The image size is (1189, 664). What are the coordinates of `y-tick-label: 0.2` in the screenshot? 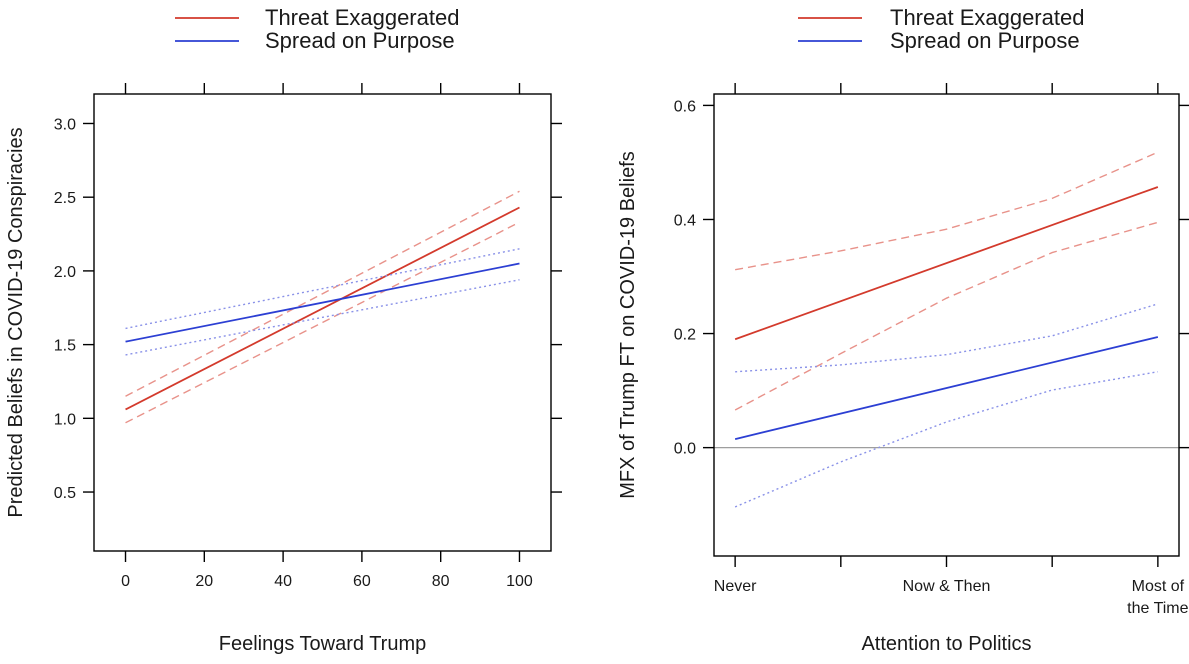 It's located at (685, 335).